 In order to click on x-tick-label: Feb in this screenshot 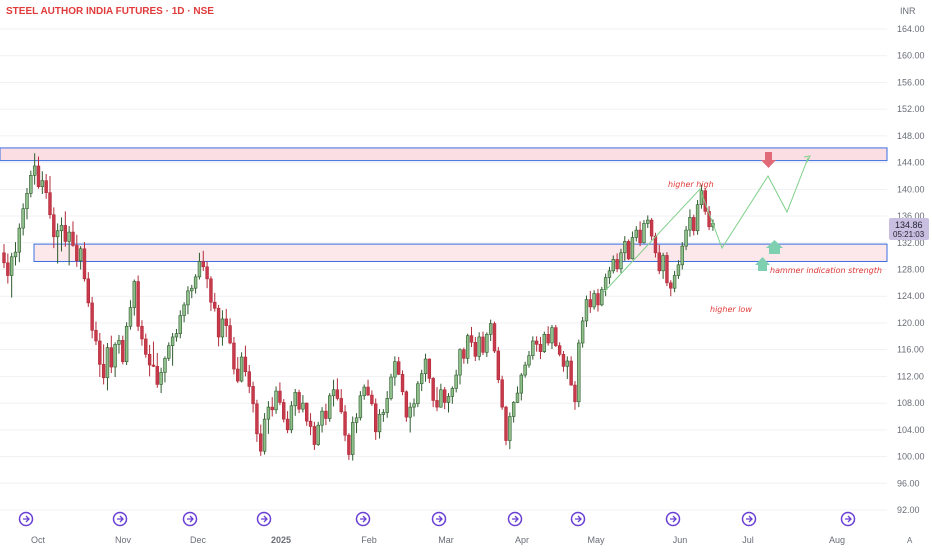, I will do `click(369, 540)`.